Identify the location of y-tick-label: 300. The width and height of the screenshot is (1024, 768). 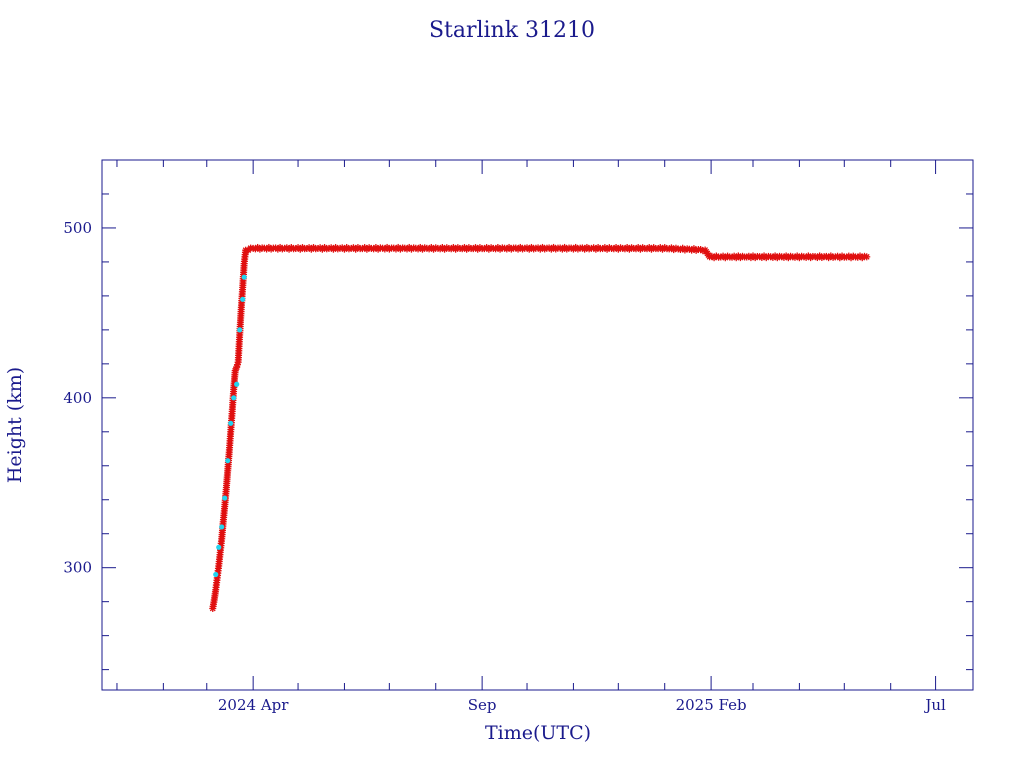
(77, 568).